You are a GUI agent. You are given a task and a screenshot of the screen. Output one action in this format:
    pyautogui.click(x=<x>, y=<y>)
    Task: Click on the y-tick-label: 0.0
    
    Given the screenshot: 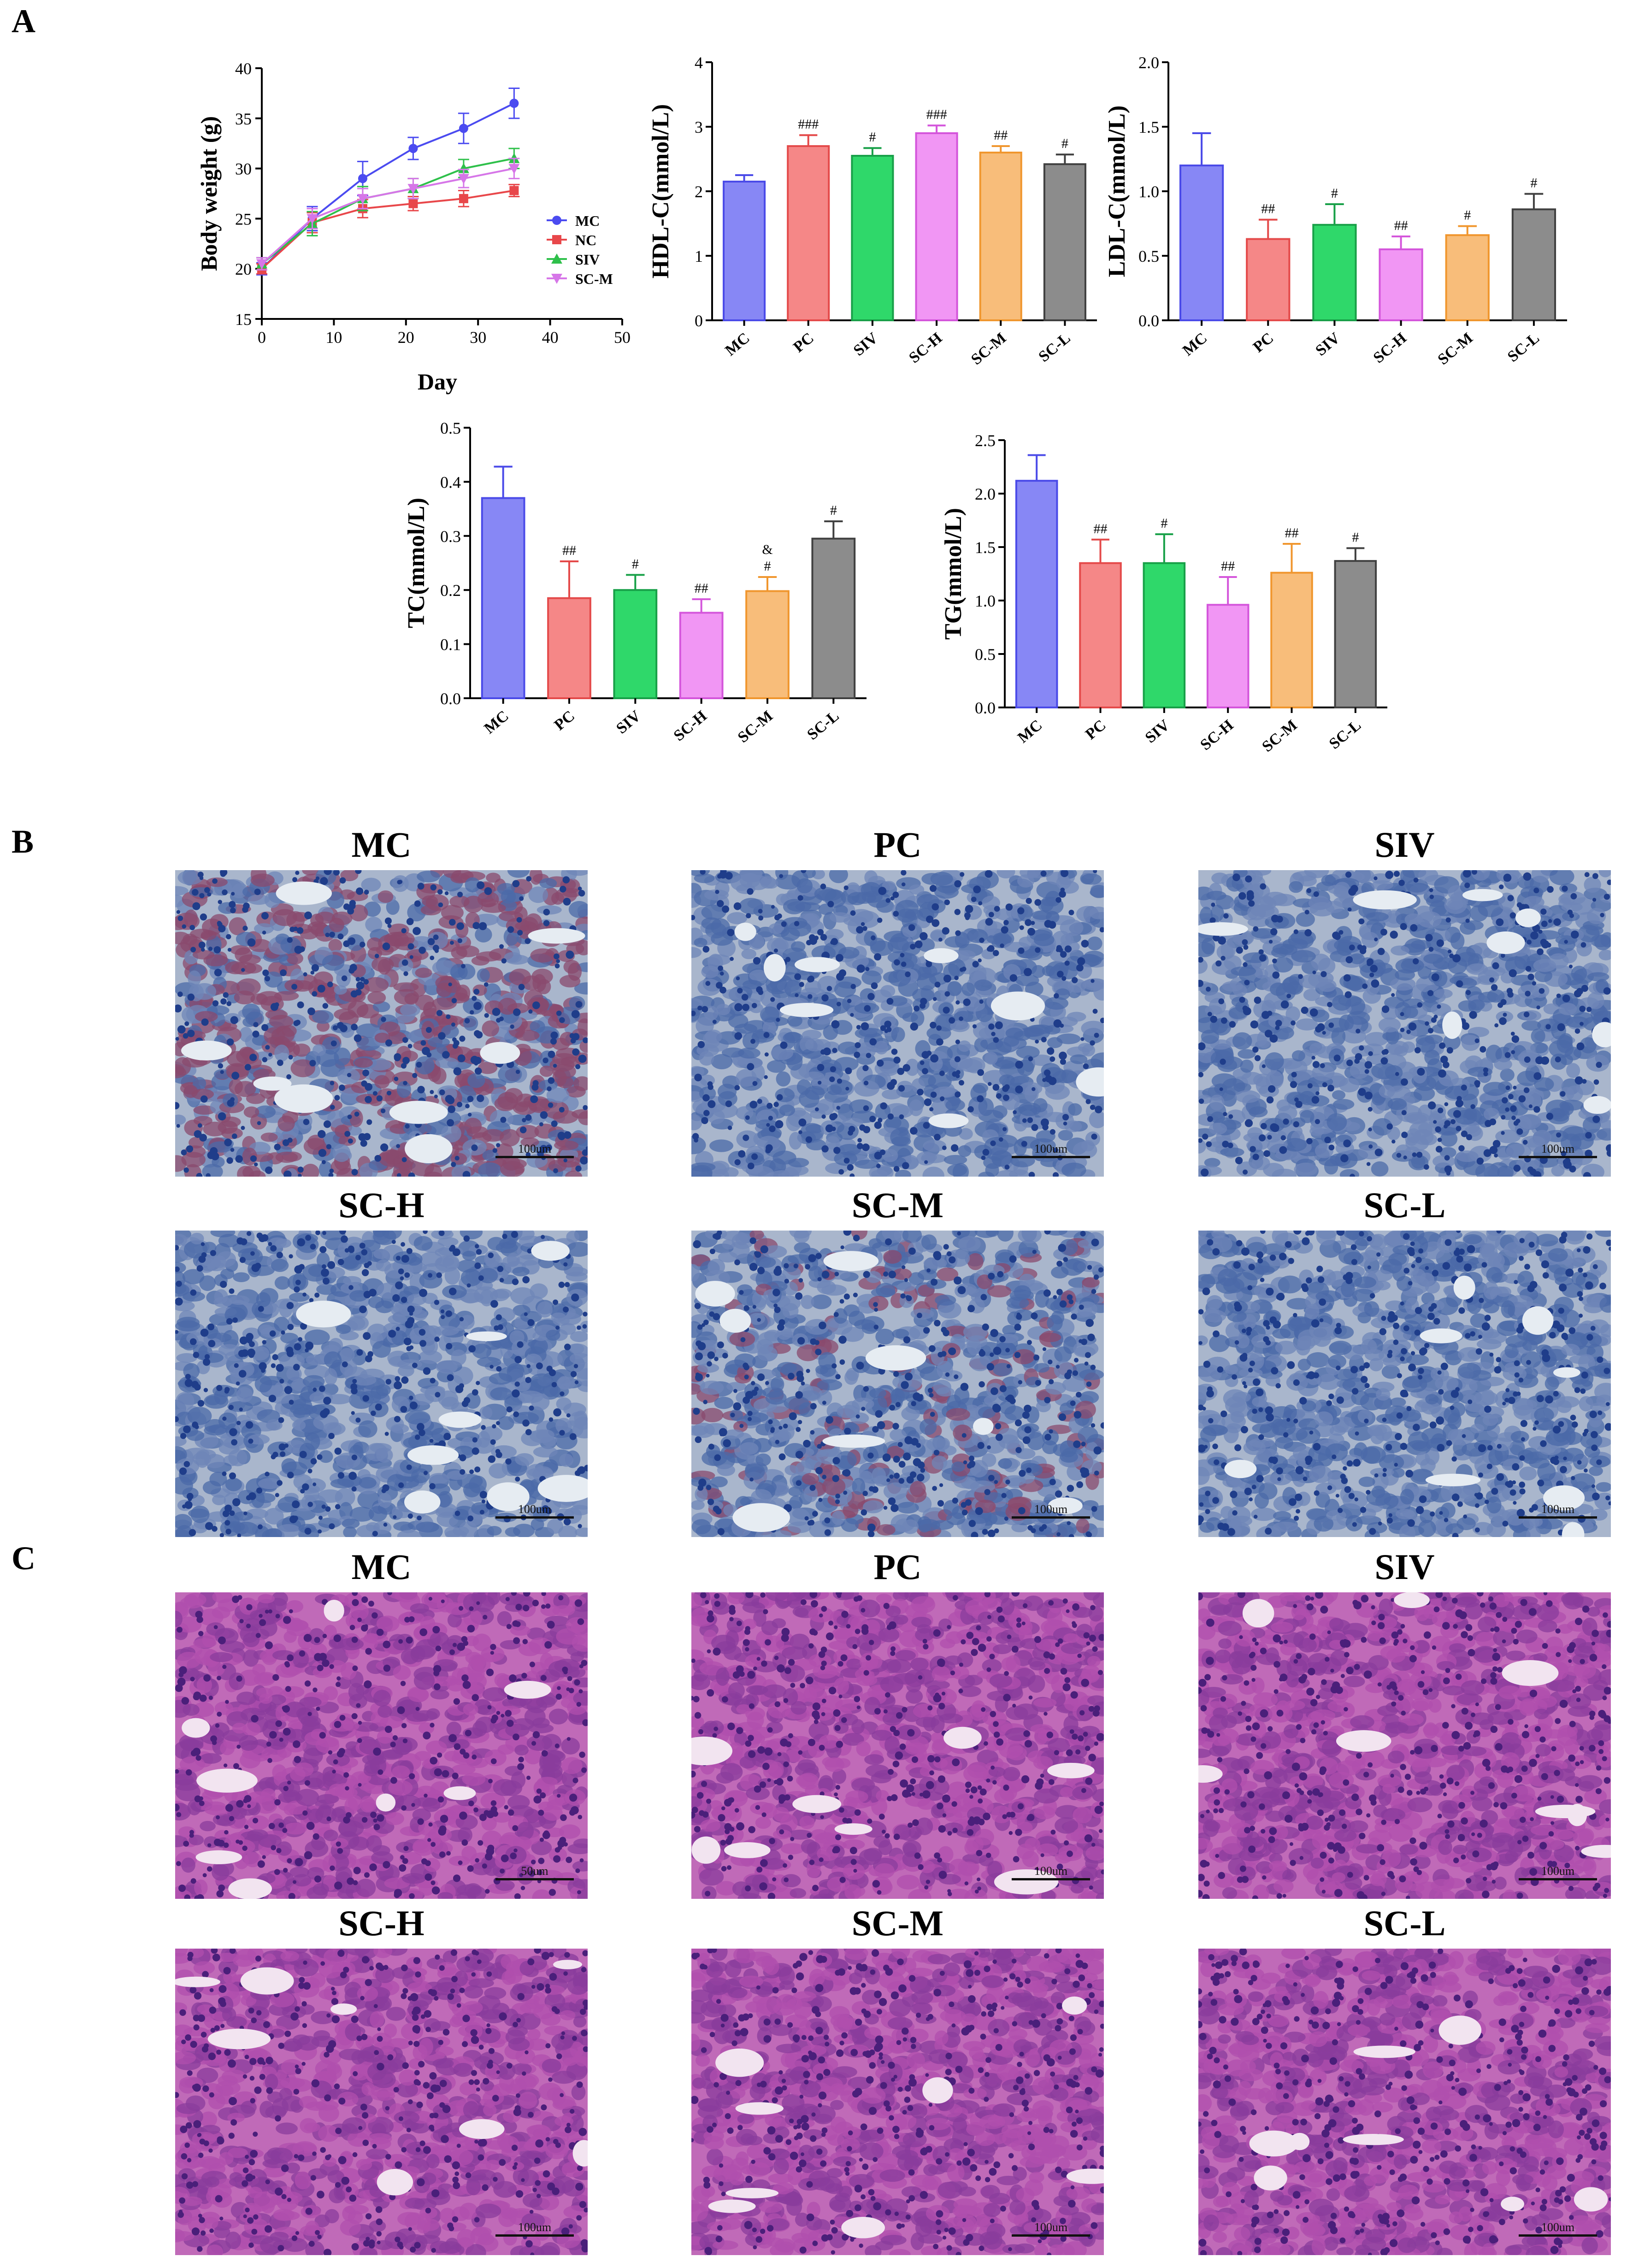 What is the action you would take?
    pyautogui.click(x=985, y=708)
    